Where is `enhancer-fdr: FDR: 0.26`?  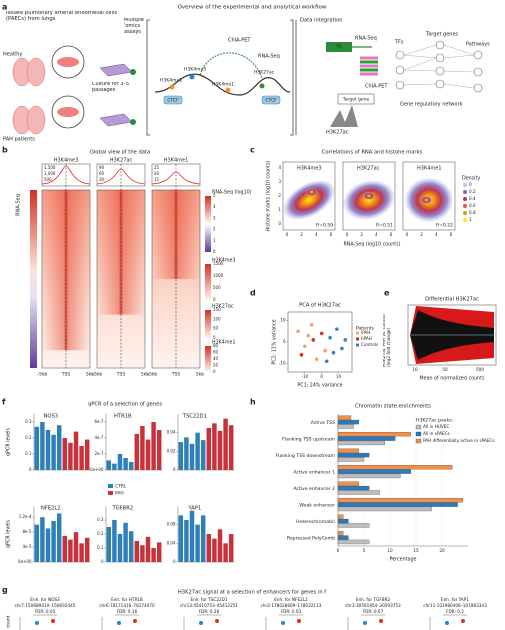 enhancer-fdr: FDR: 0.26 is located at coordinates (209, 611).